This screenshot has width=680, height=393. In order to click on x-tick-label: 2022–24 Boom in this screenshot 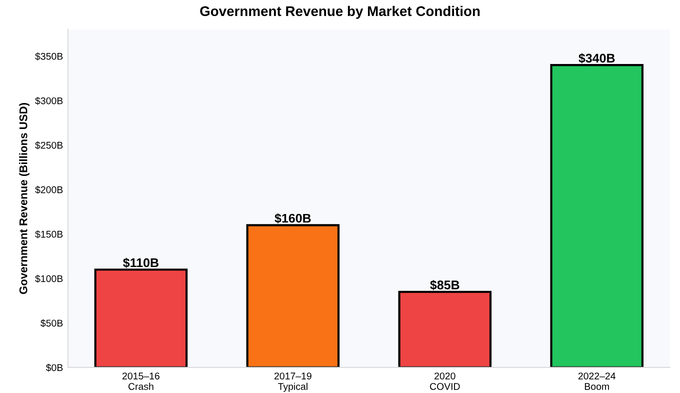, I will do `click(597, 381)`.